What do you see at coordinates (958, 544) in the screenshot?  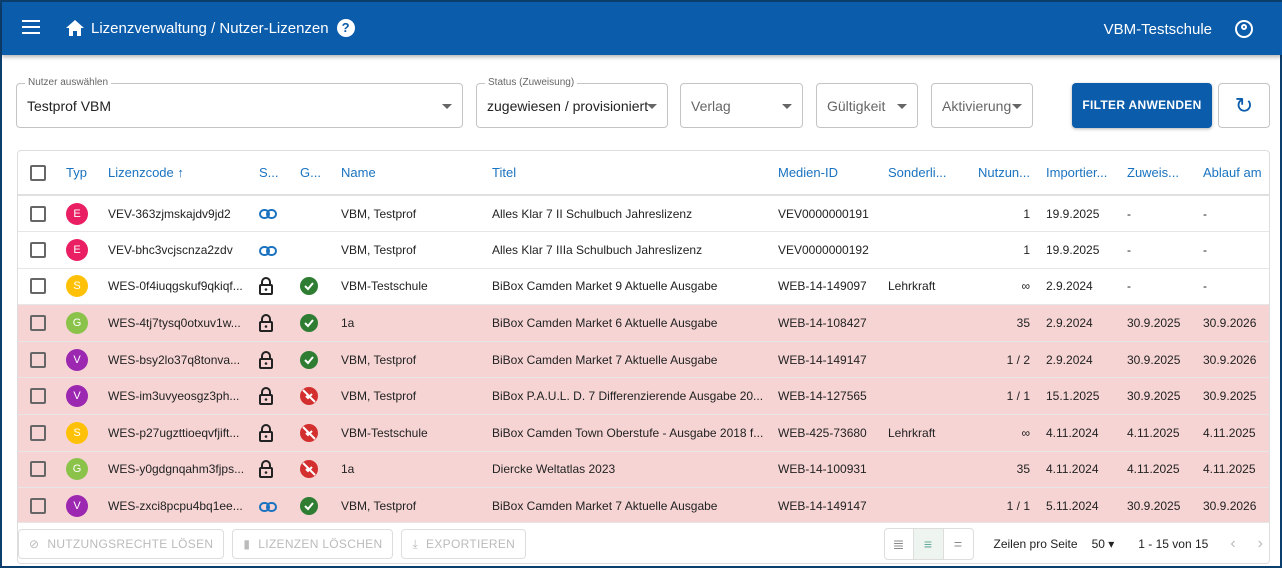 I see `density-comfortable-button: =` at bounding box center [958, 544].